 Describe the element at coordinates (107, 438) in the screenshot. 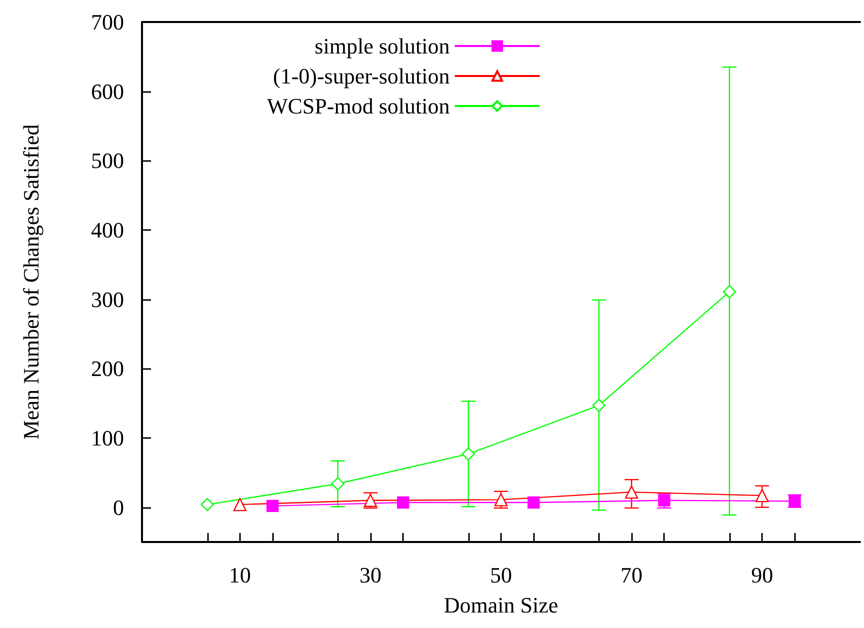

I see `y-tick-label: 100` at that location.